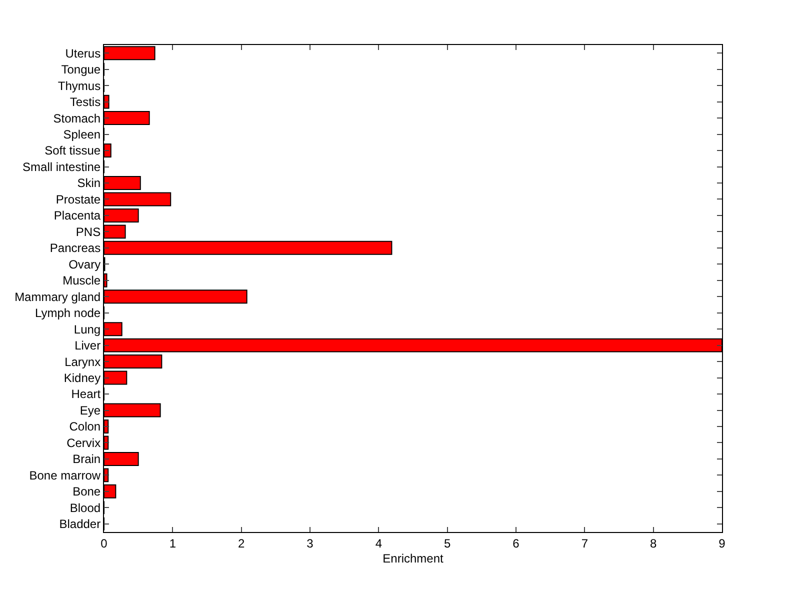  What do you see at coordinates (413, 558) in the screenshot?
I see `x-axis-title: Enrichment` at bounding box center [413, 558].